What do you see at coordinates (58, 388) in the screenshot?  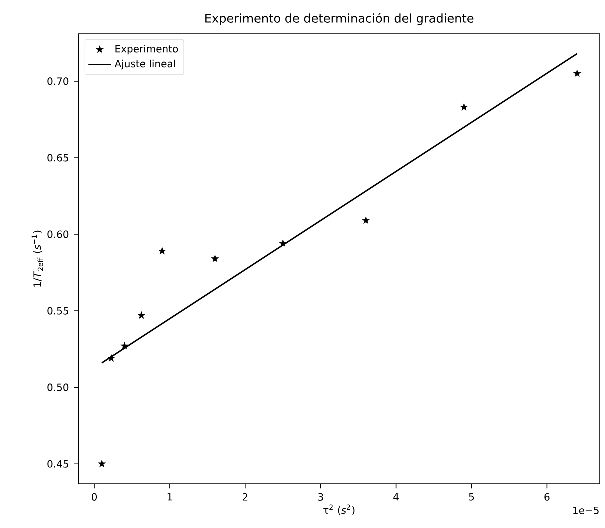 I see `y-tick-label: 0.50` at bounding box center [58, 388].